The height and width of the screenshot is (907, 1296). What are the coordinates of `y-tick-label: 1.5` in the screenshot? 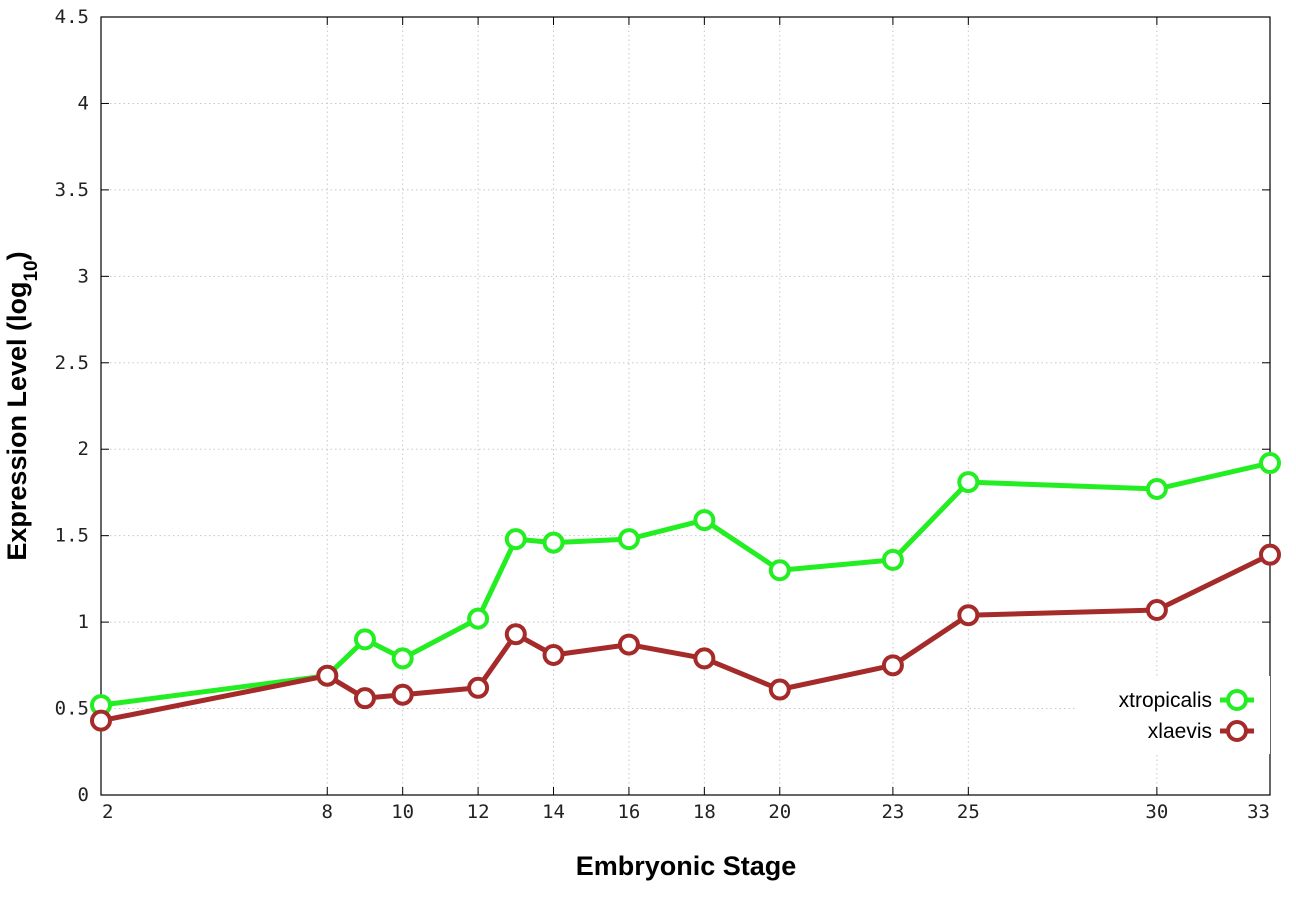 It's located at (72, 536).